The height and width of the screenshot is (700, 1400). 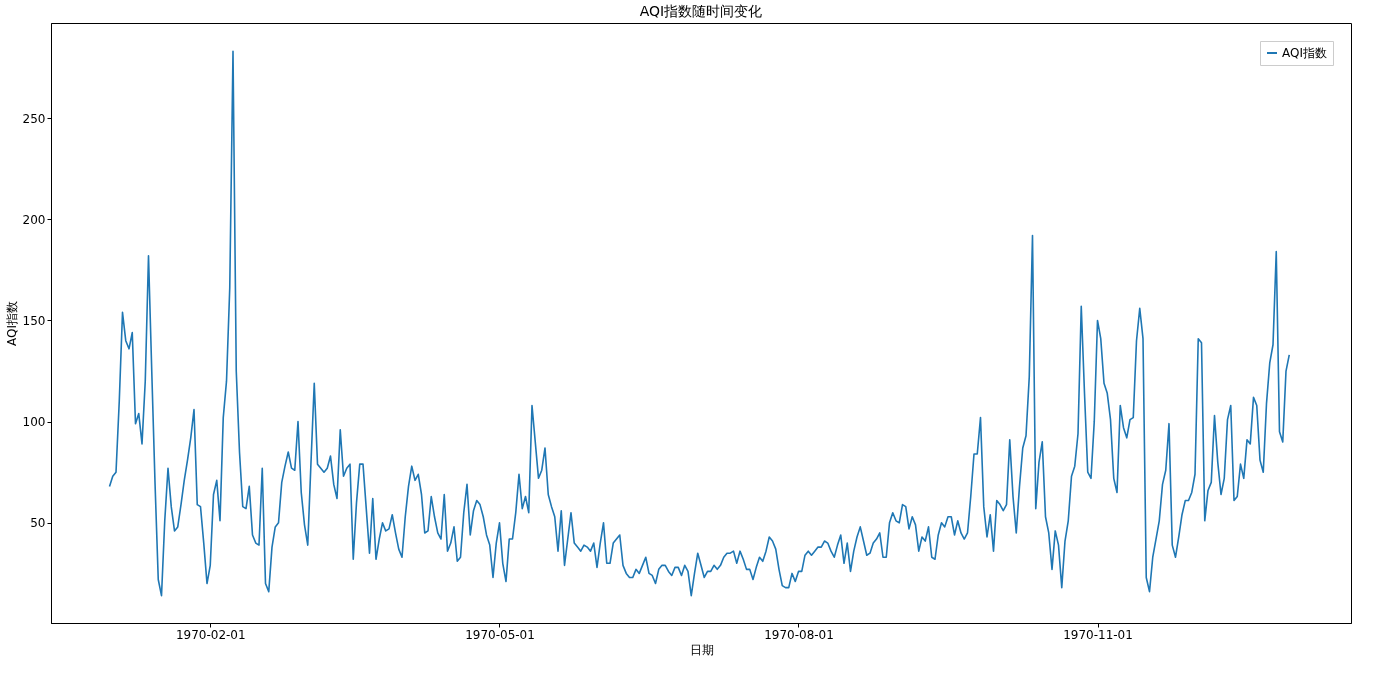 What do you see at coordinates (34, 320) in the screenshot?
I see `y-tick-label: 150` at bounding box center [34, 320].